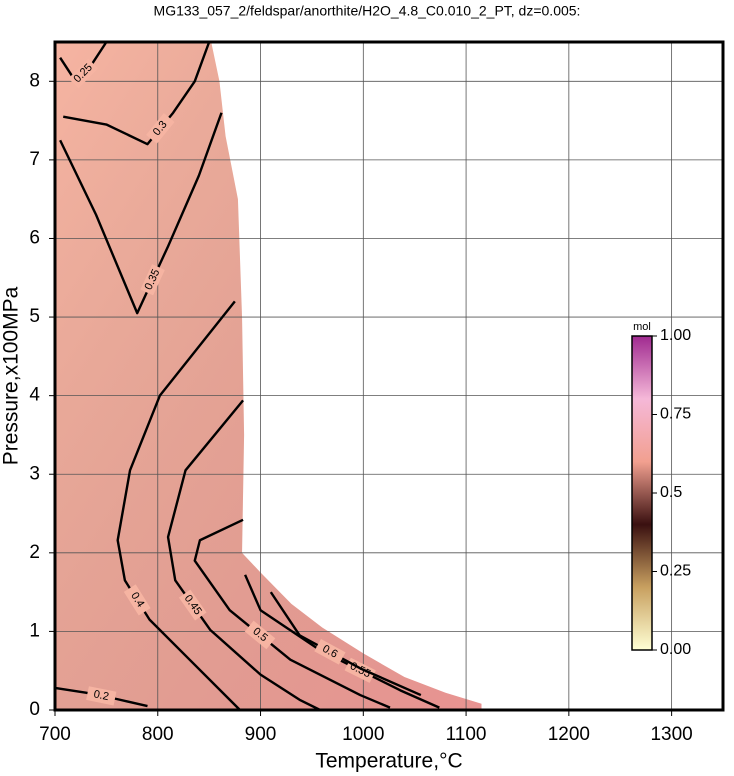 Image resolution: width=734 pixels, height=776 pixels. What do you see at coordinates (158, 734) in the screenshot?
I see `x-tick-label: 800` at bounding box center [158, 734].